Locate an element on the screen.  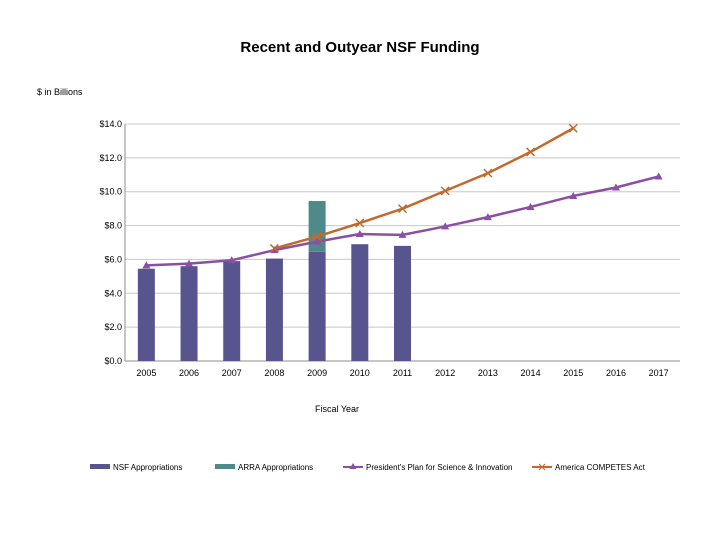
bar-series is located at coordinates (274, 281).